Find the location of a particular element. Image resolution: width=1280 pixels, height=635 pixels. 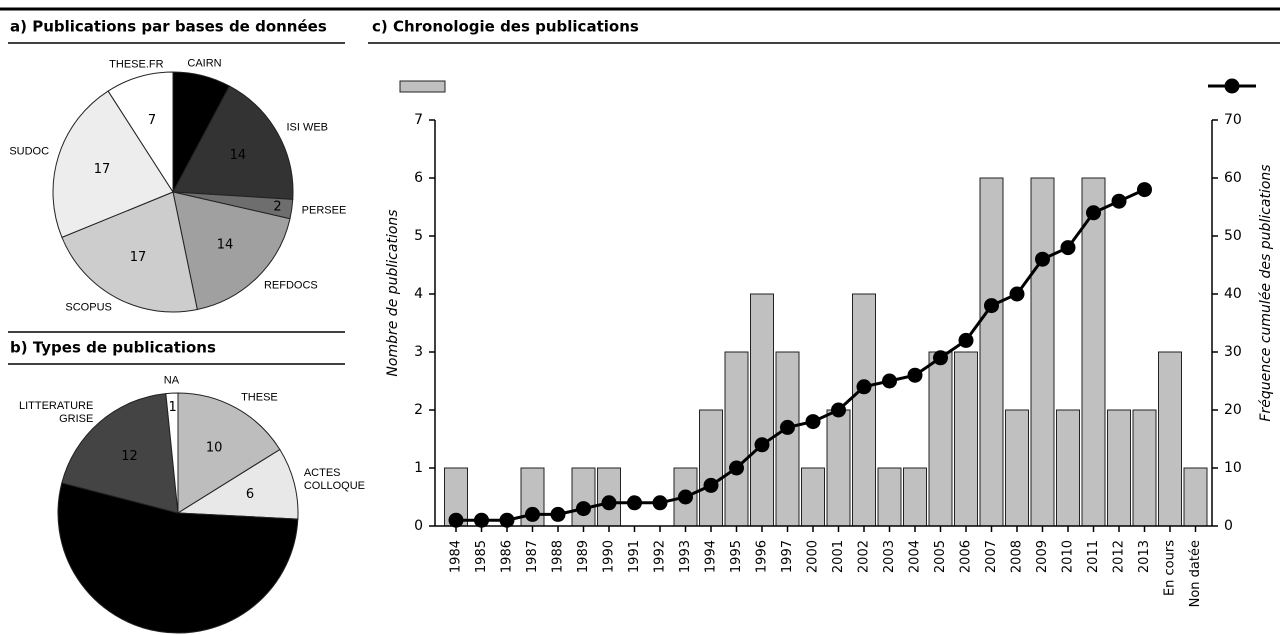

x-tick-label: 1991 is located at coordinates (634, 556).